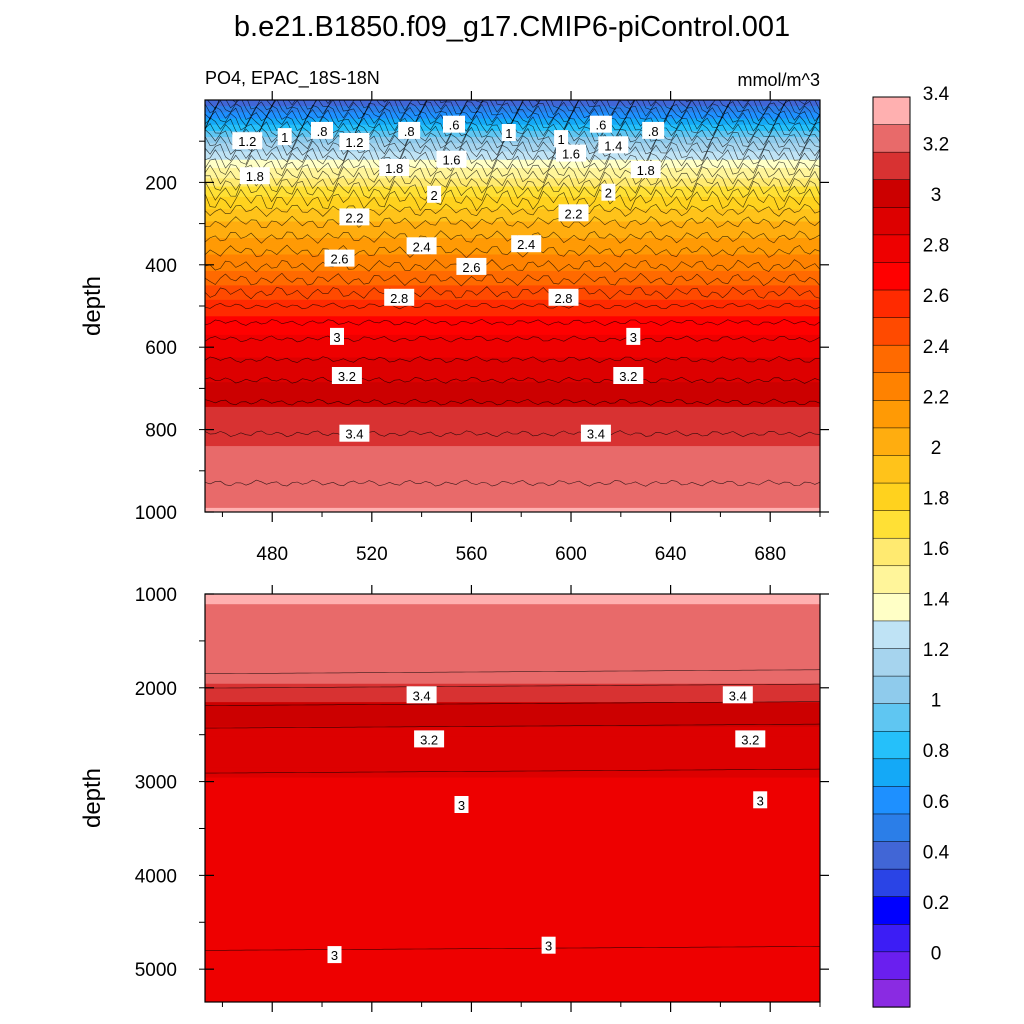 The height and width of the screenshot is (1024, 1024). Describe the element at coordinates (571, 554) in the screenshot. I see `x-tick-label: 600` at that location.